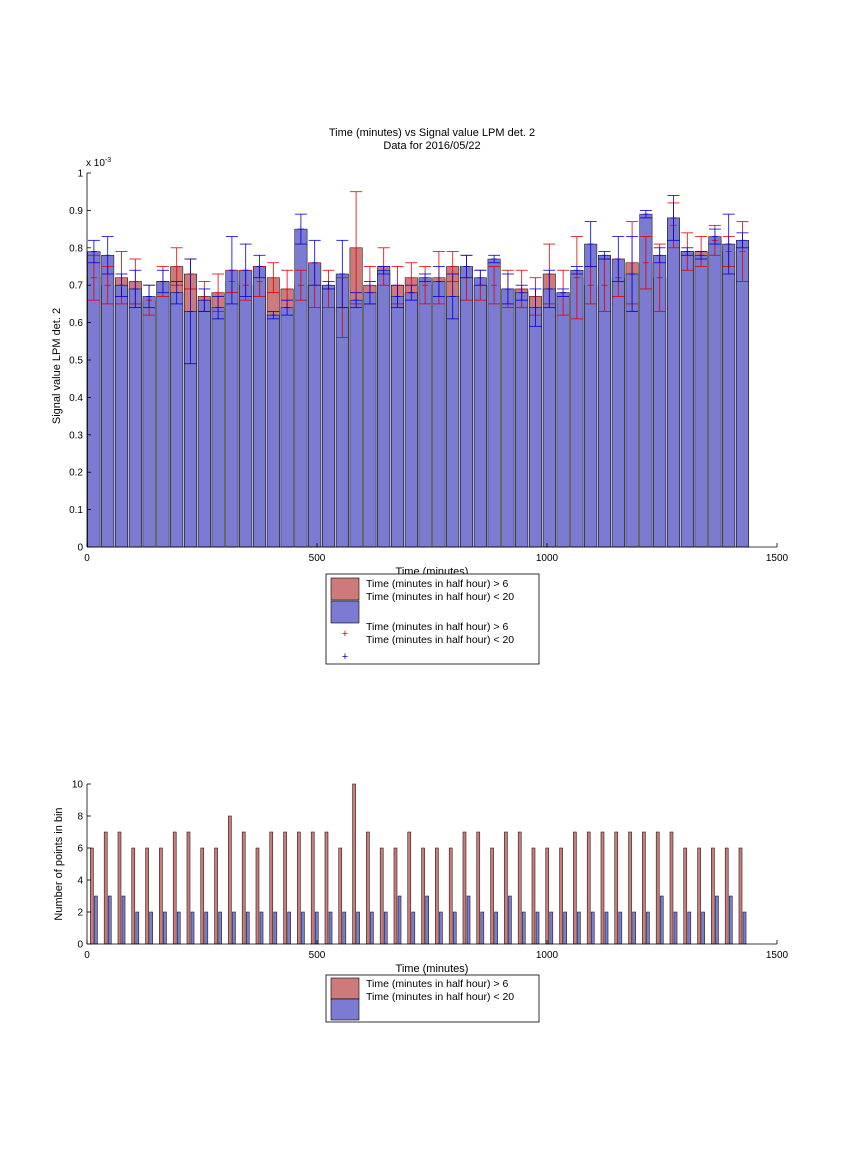 The image size is (864, 1152). Describe the element at coordinates (547, 558) in the screenshot. I see `chart1-x-tick-label: 1000` at that location.